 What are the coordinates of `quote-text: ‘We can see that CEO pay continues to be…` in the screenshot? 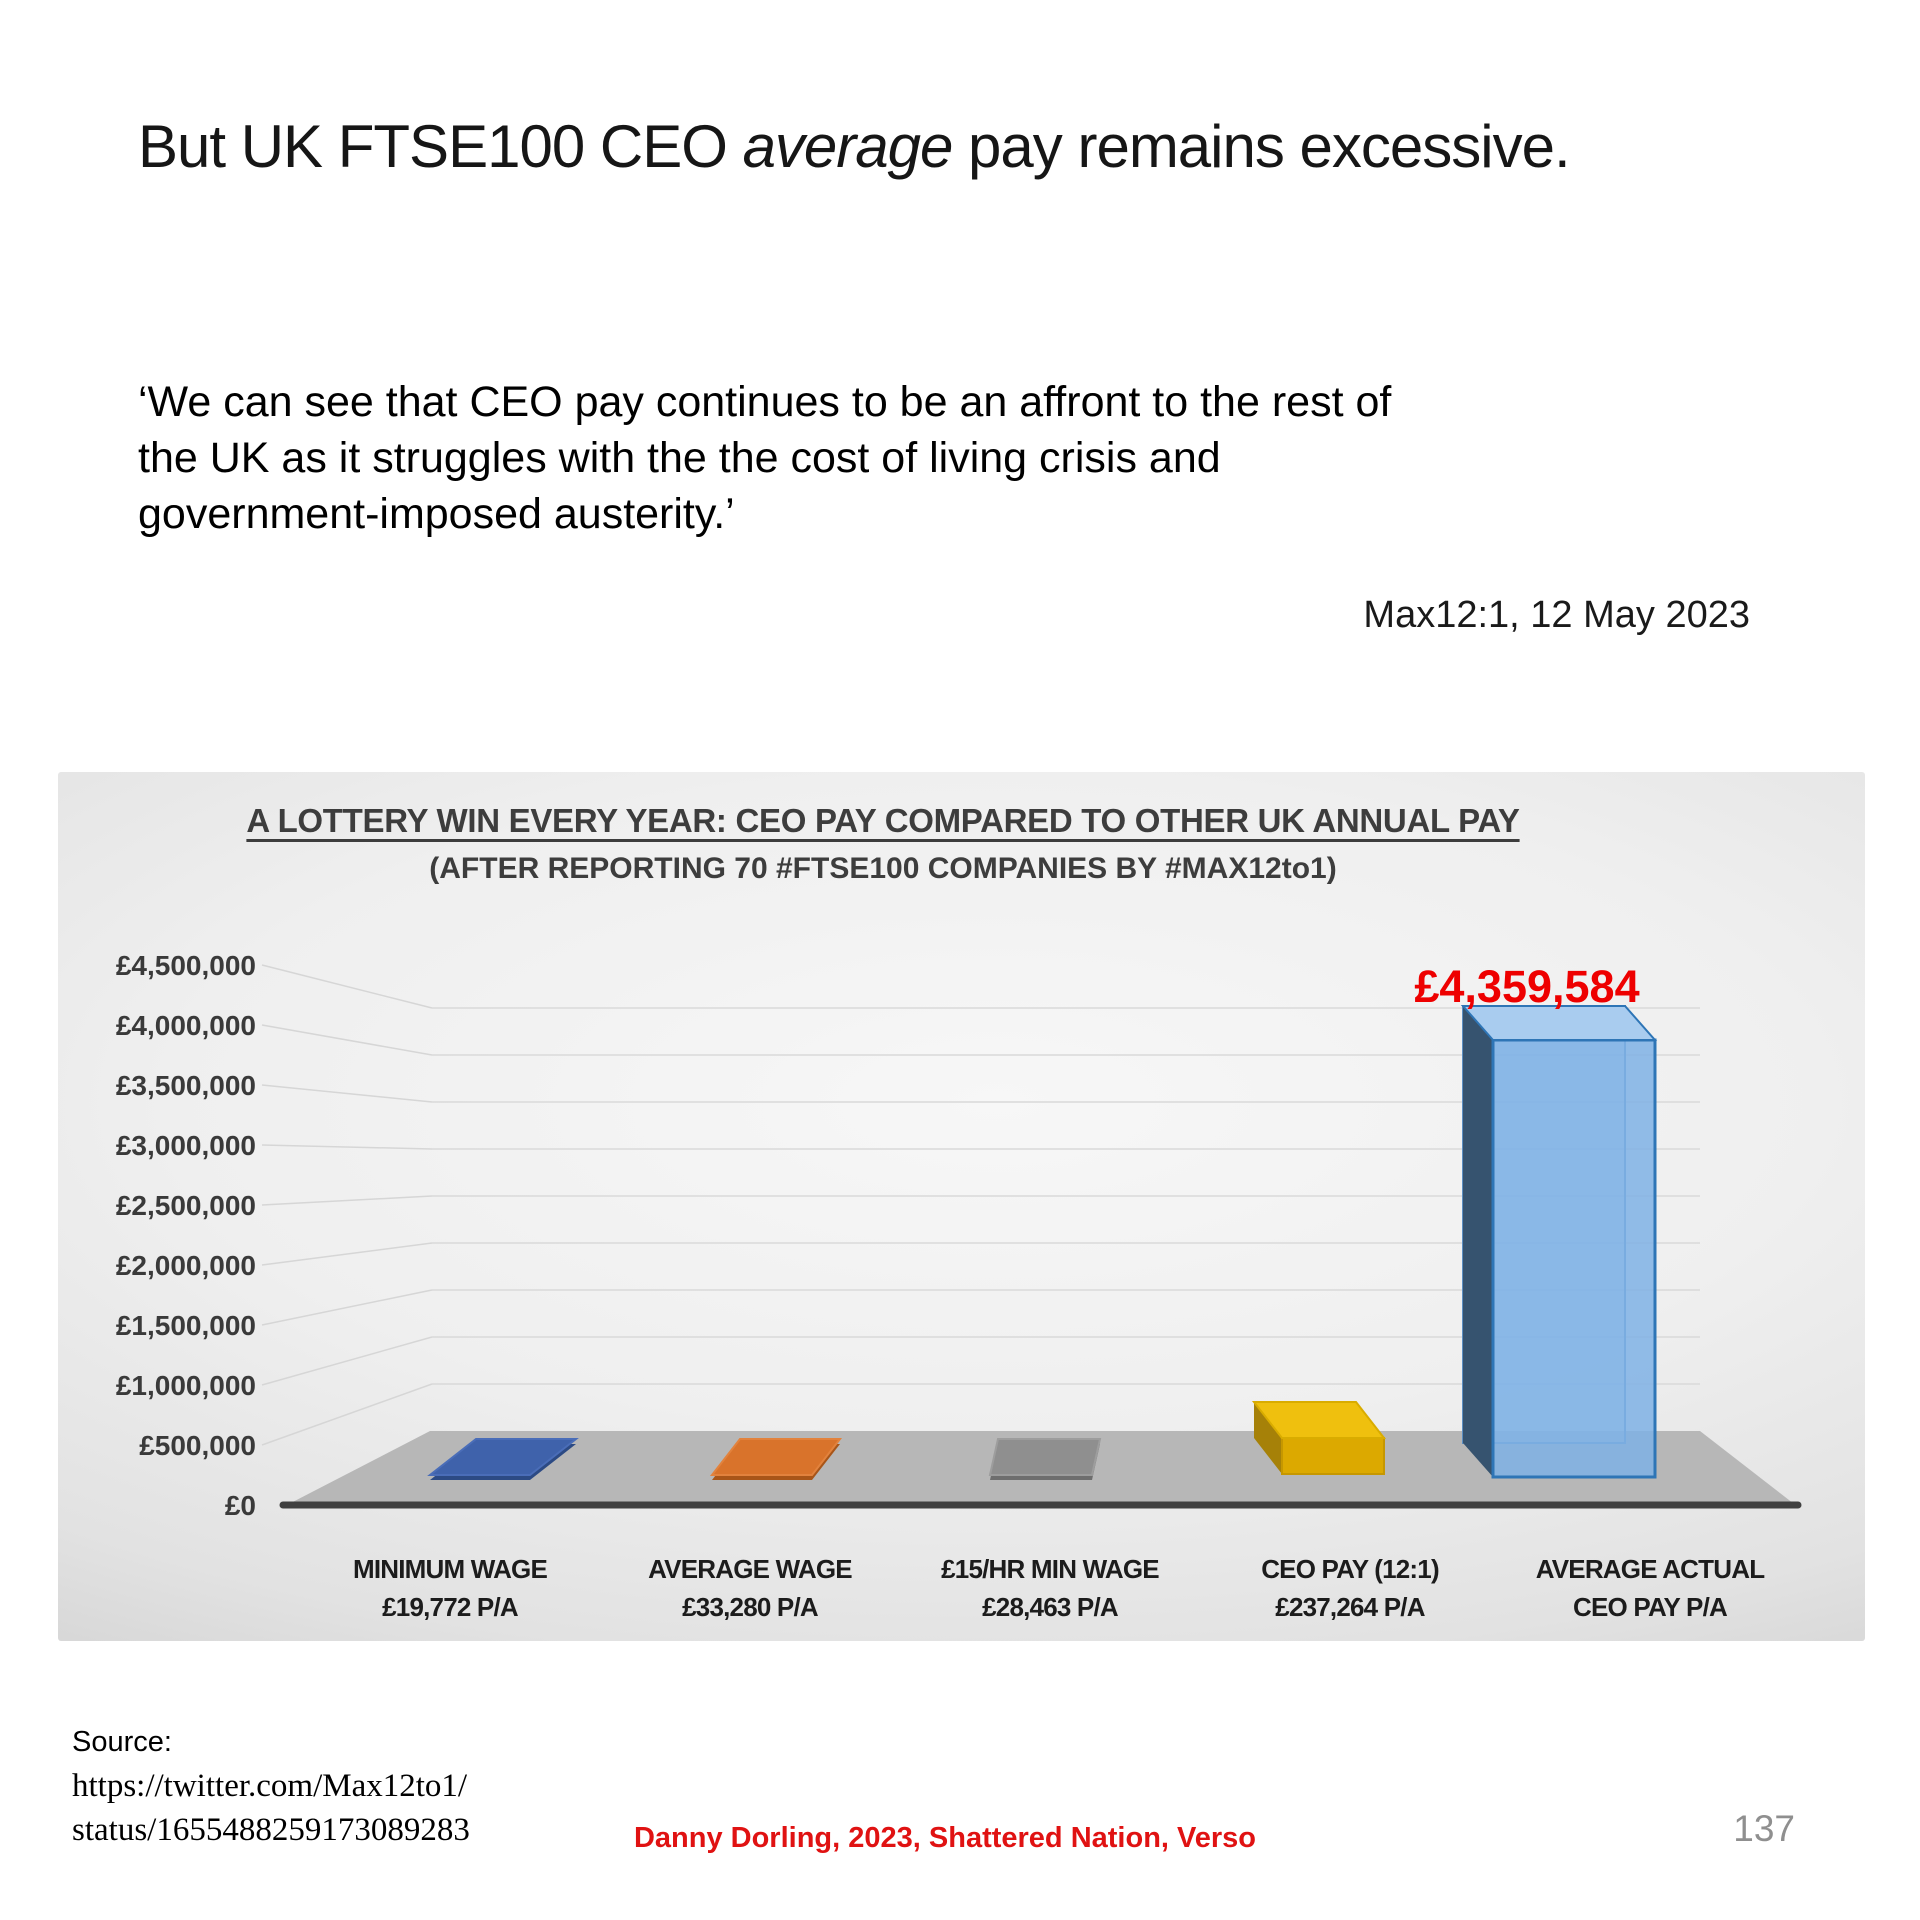 It's located at (764, 458).